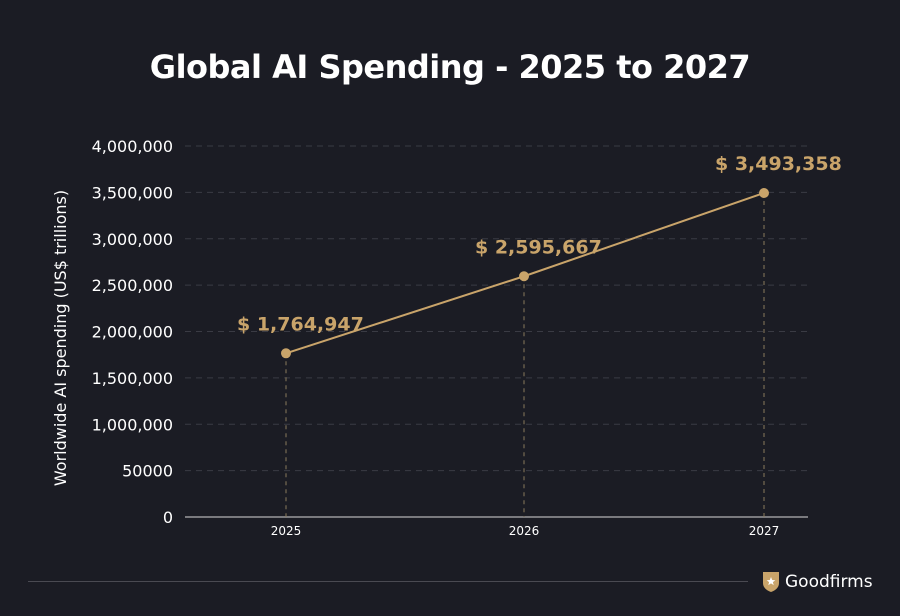 This screenshot has height=616, width=900. I want to click on x-tick-label: 2027, so click(764, 531).